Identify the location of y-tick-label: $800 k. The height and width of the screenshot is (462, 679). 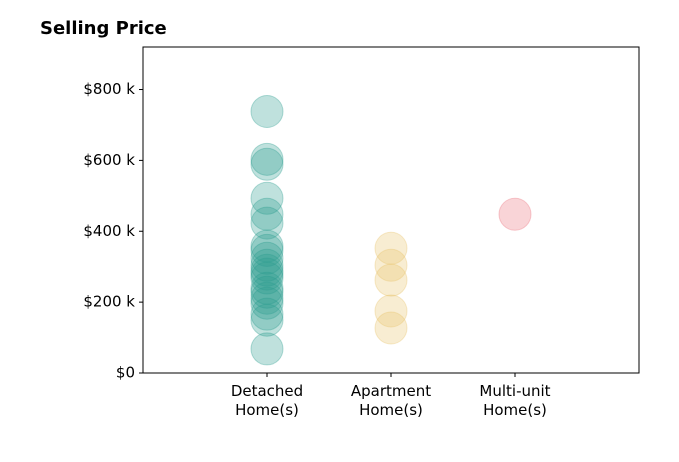
(109, 89).